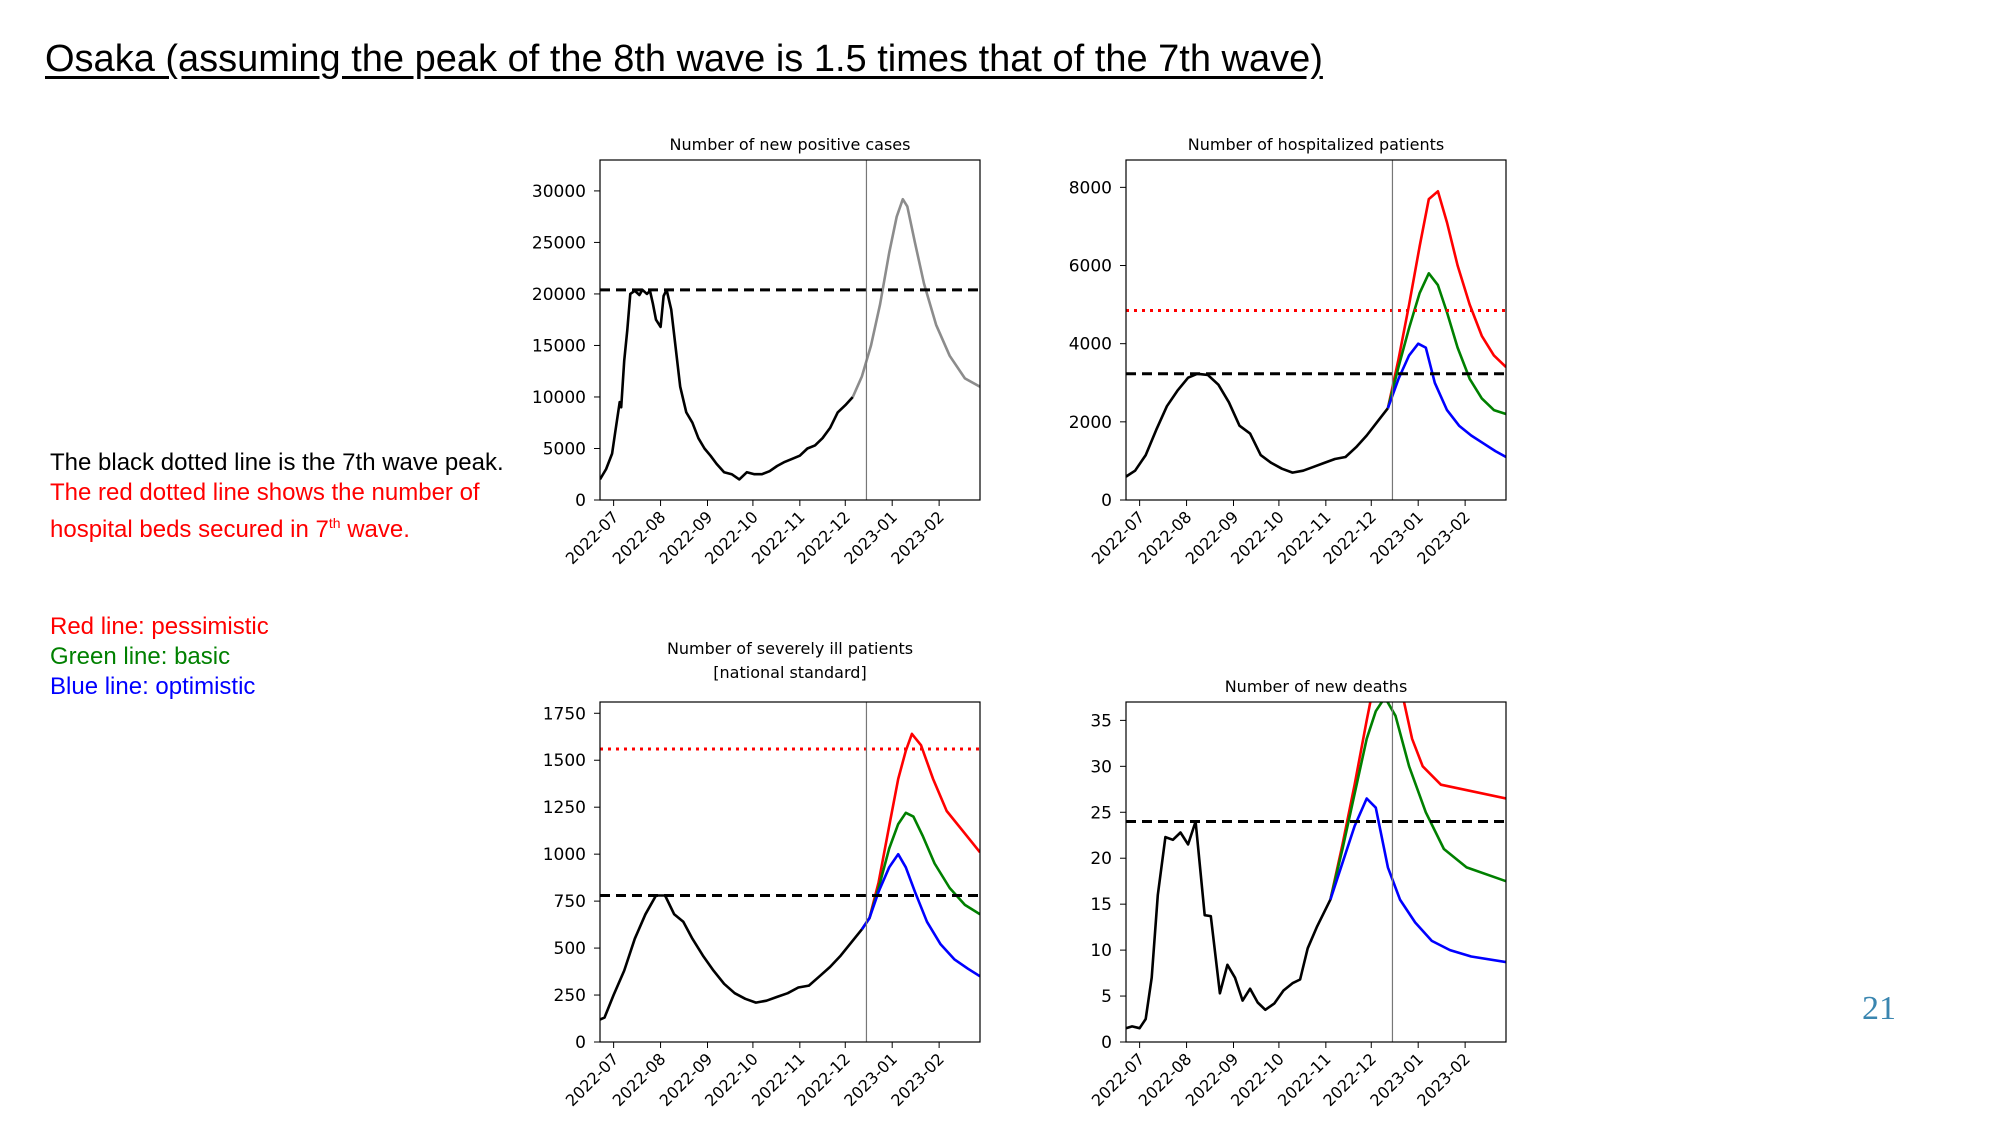 This screenshot has height=1125, width=2000. I want to click on red-line-note-2b: wave., so click(375, 529).